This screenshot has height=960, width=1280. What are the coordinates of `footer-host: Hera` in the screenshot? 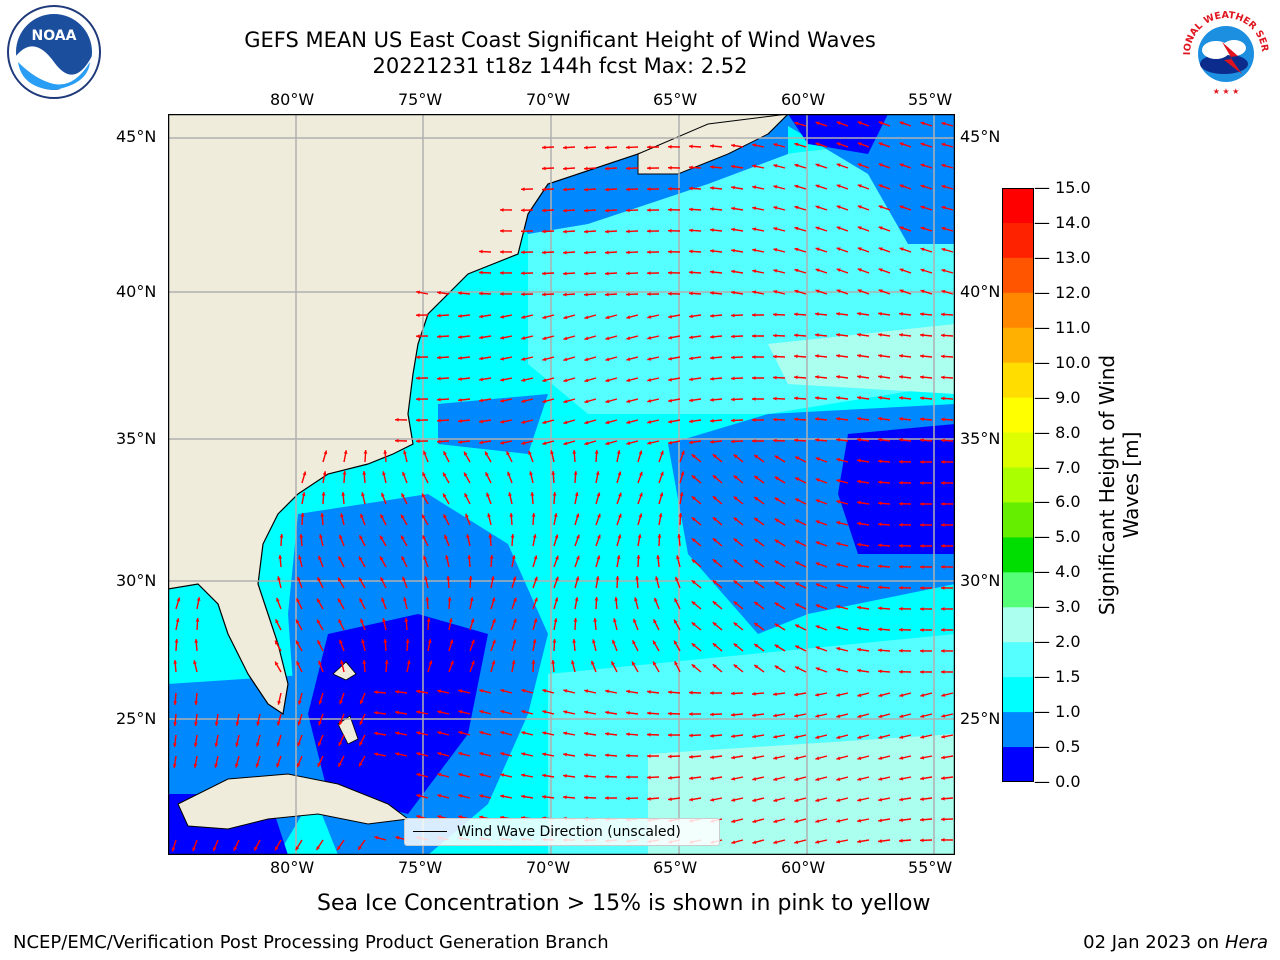 It's located at (1246, 942).